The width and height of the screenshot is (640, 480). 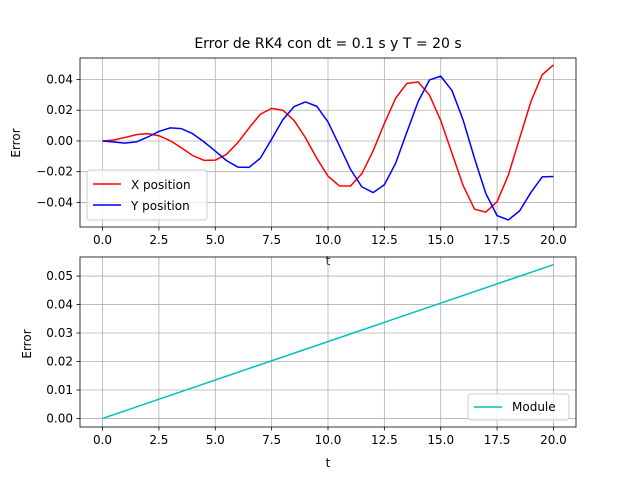 I want to click on bottom-y-tick-label: 0.02, so click(x=59, y=362).